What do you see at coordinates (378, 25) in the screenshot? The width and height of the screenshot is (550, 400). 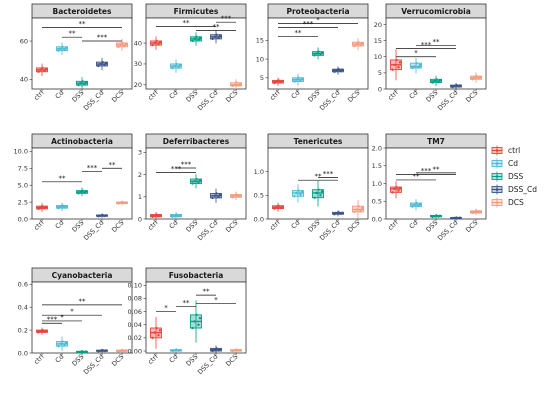 I see `y-tick-label: 20` at bounding box center [378, 25].